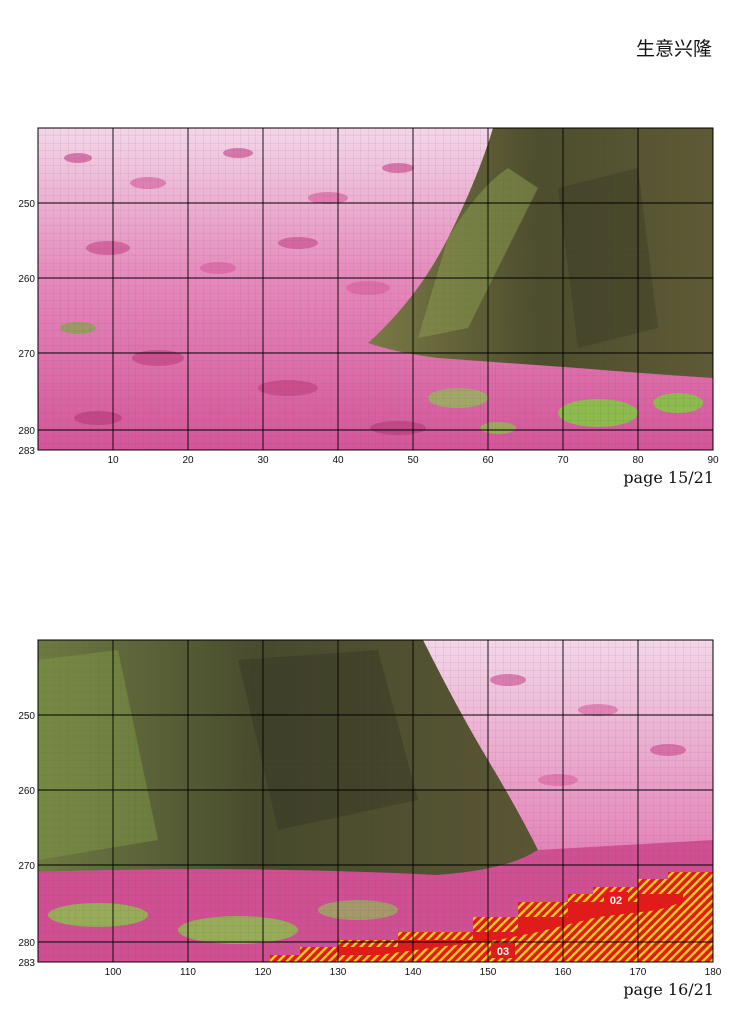 Image resolution: width=750 pixels, height=1025 pixels. I want to click on x-tick-label: 80, so click(638, 460).